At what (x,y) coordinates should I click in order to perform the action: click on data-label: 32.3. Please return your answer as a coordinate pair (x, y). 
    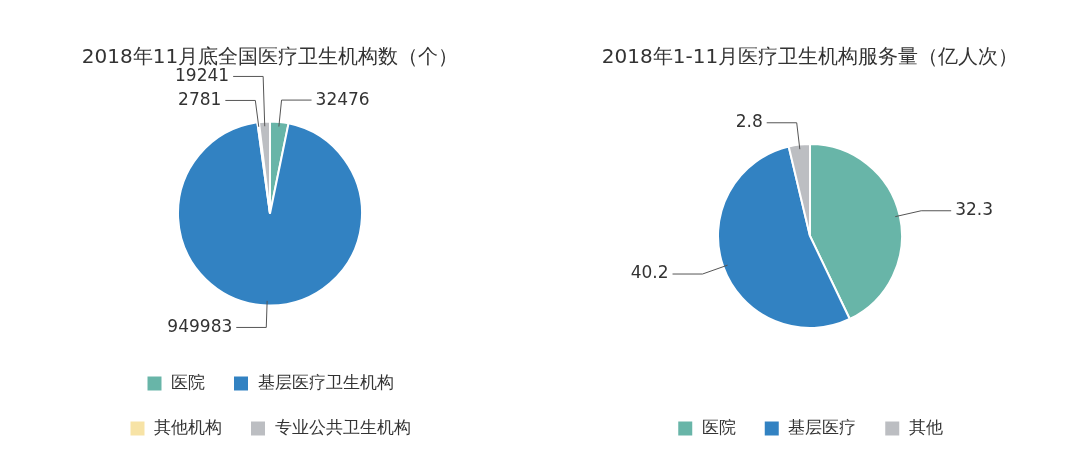
    Looking at the image, I should click on (974, 209).